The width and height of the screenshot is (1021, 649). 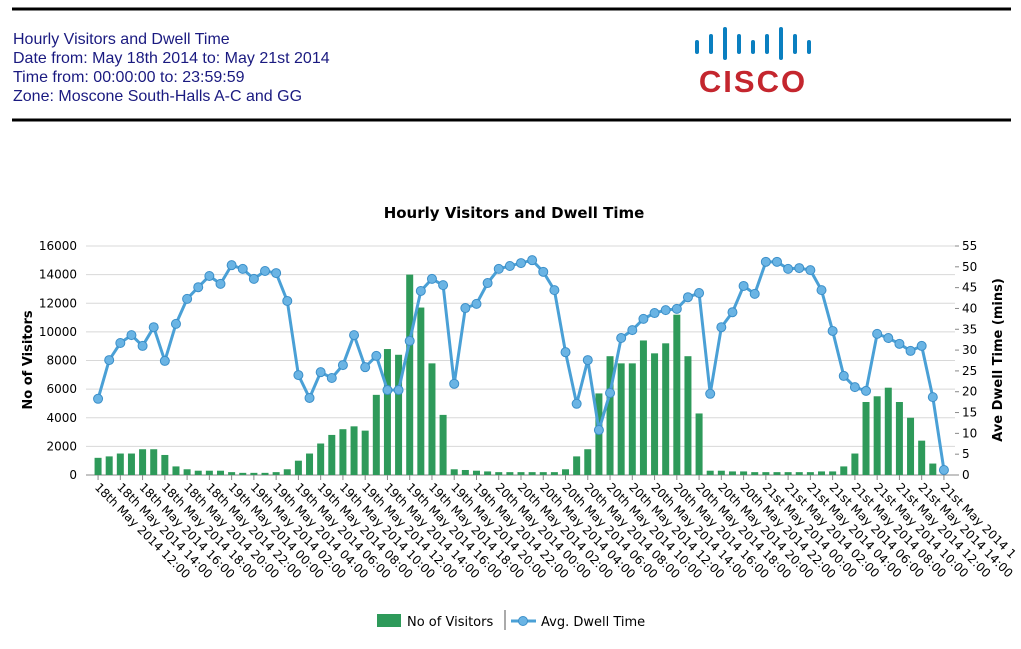 I want to click on y2-tick-label: 15, so click(x=969, y=413).